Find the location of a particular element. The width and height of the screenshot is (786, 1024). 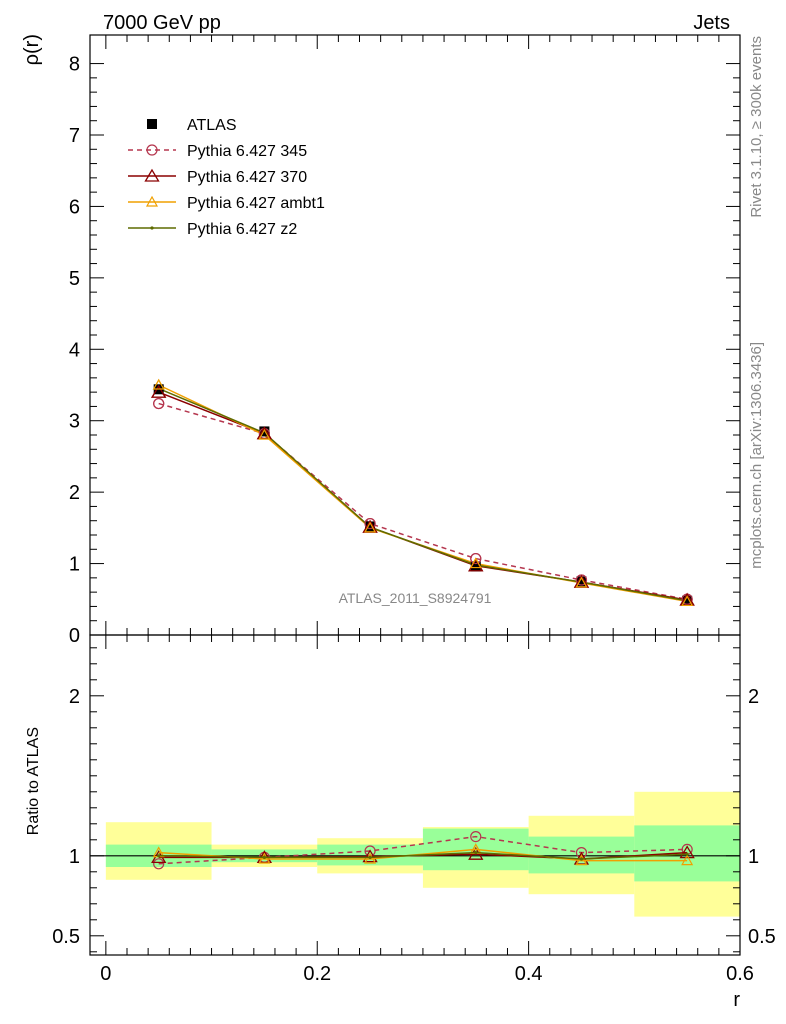

process-label: Jets is located at coordinates (711, 23).